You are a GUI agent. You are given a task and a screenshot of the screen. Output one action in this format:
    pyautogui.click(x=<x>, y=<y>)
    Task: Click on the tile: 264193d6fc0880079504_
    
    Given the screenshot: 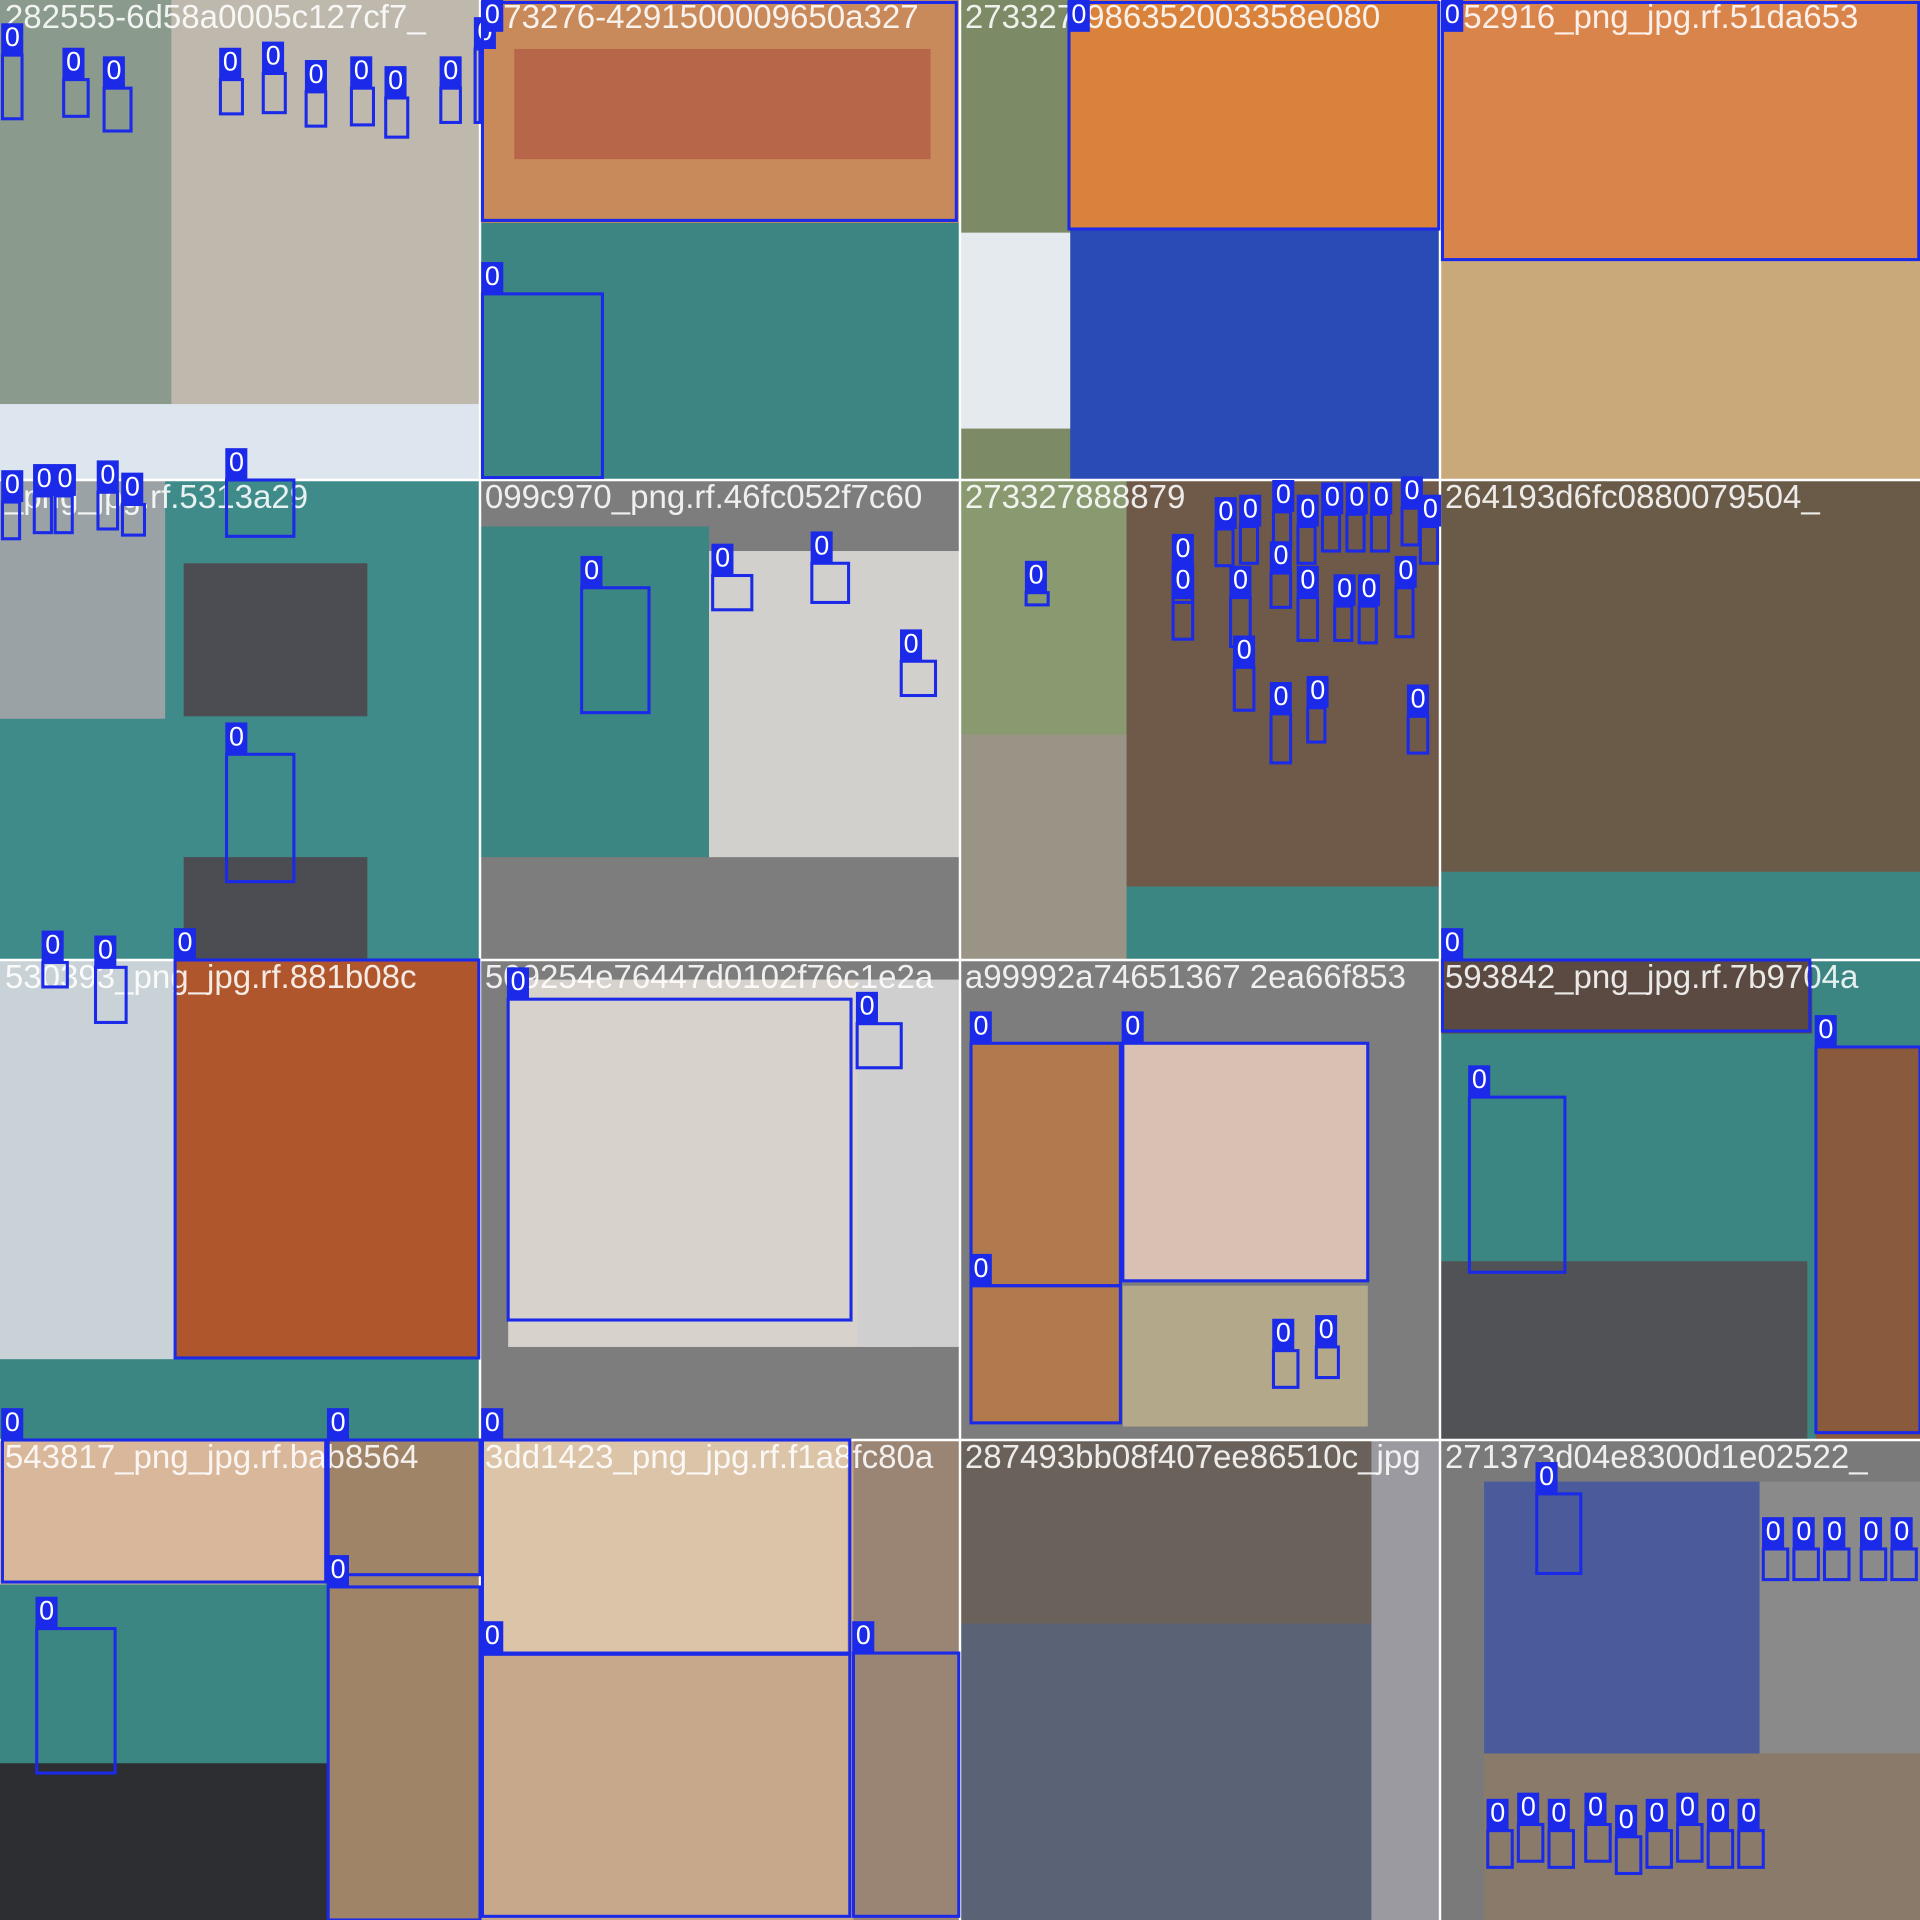 What is the action you would take?
    pyautogui.click(x=1633, y=497)
    